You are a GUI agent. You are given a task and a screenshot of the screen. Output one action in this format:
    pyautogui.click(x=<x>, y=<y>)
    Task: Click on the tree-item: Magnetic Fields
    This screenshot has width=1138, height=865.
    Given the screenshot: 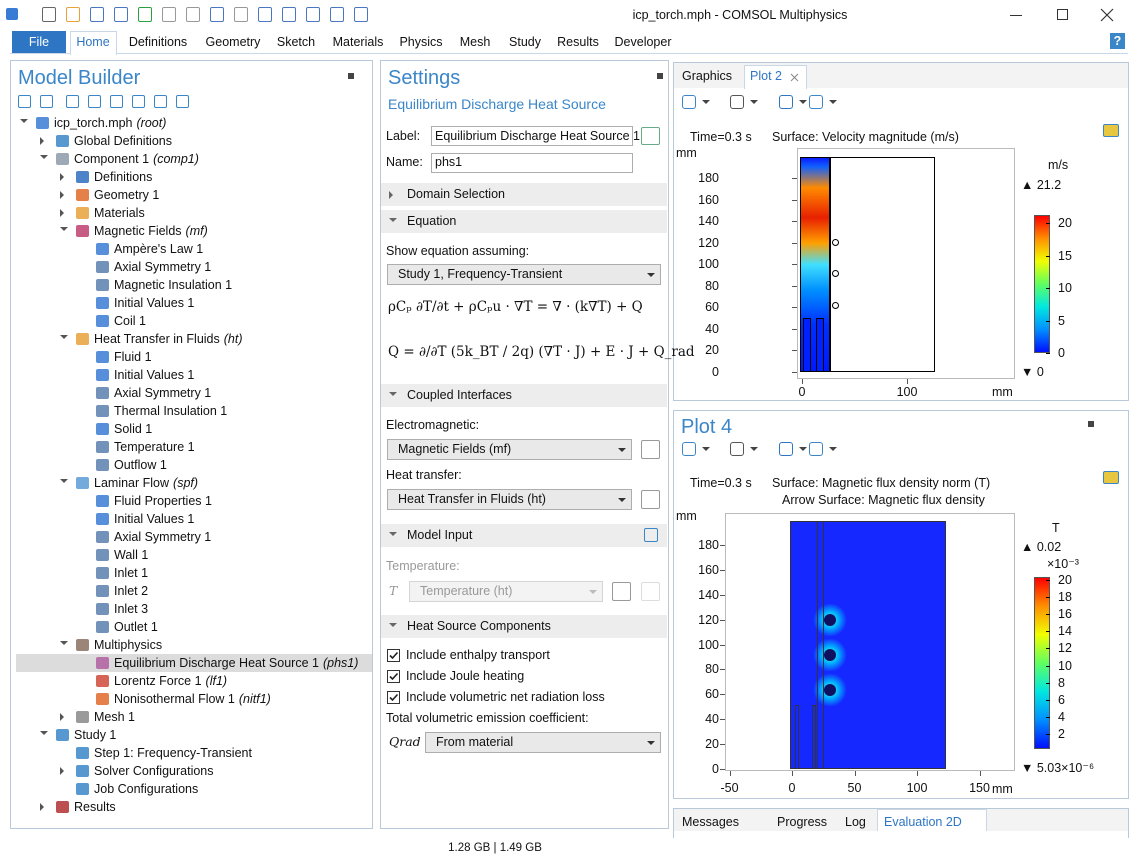 What is the action you would take?
    pyautogui.click(x=138, y=231)
    